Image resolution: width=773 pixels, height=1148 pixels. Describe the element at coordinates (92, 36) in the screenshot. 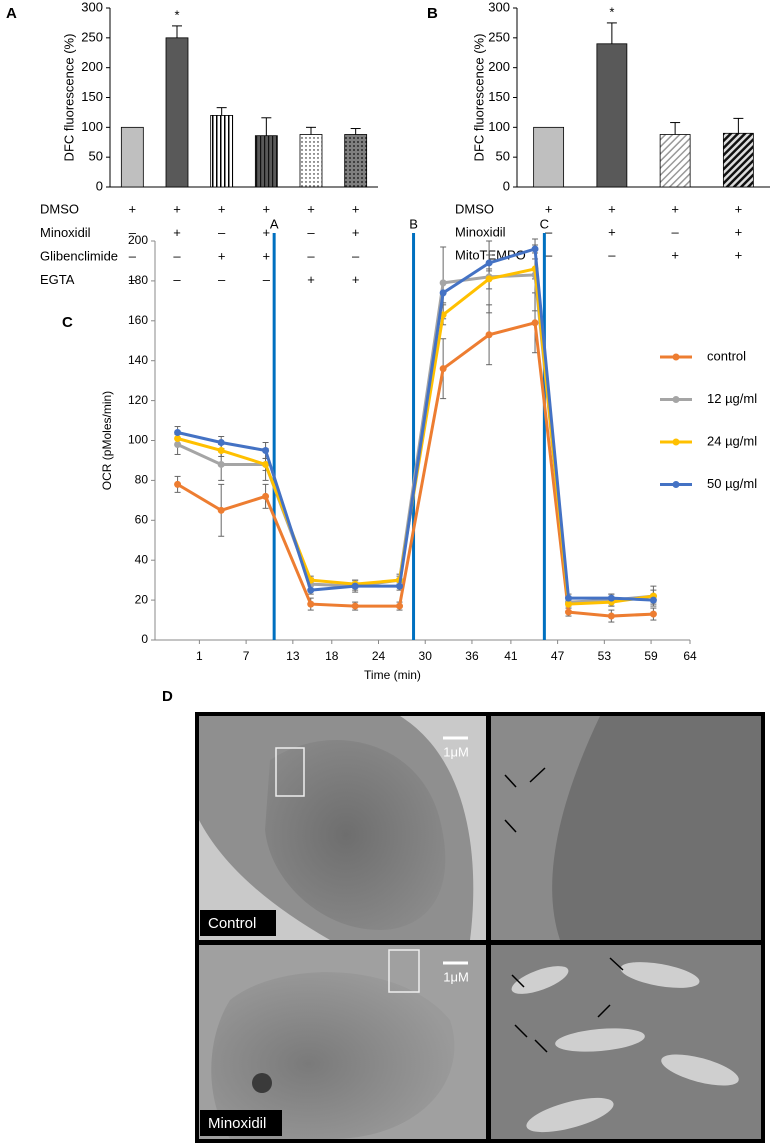

I see `y-tick-label: 250` at that location.